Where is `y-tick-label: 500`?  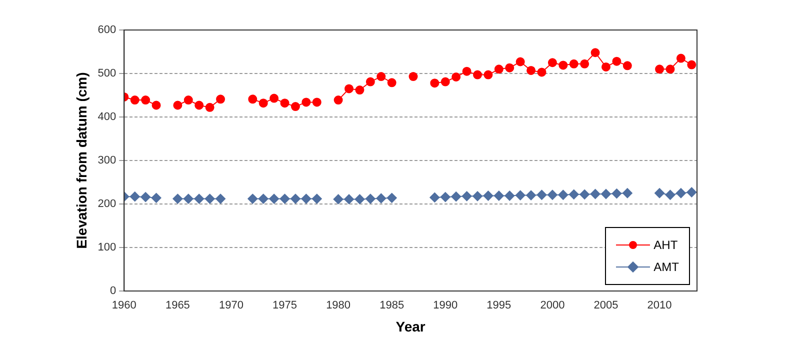 y-tick-label: 500 is located at coordinates (107, 74).